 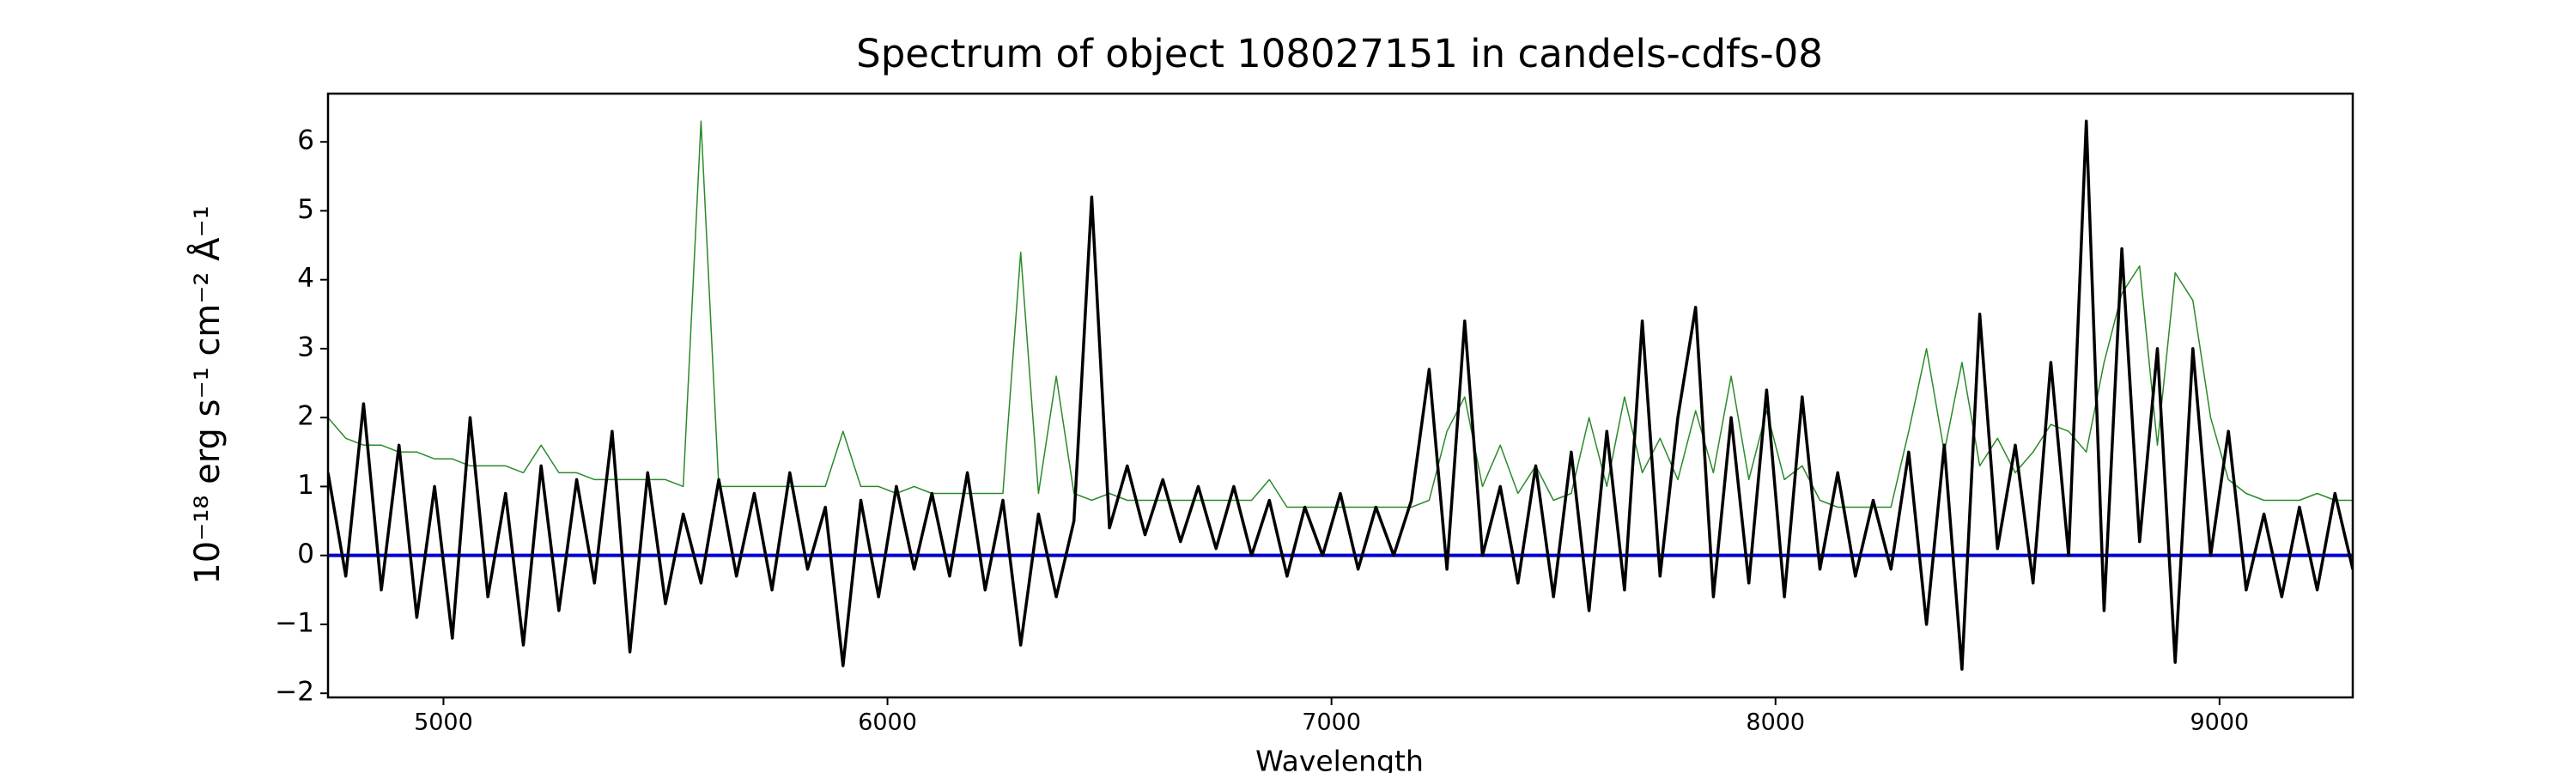 What do you see at coordinates (305, 278) in the screenshot?
I see `y-tick-label: 4` at bounding box center [305, 278].